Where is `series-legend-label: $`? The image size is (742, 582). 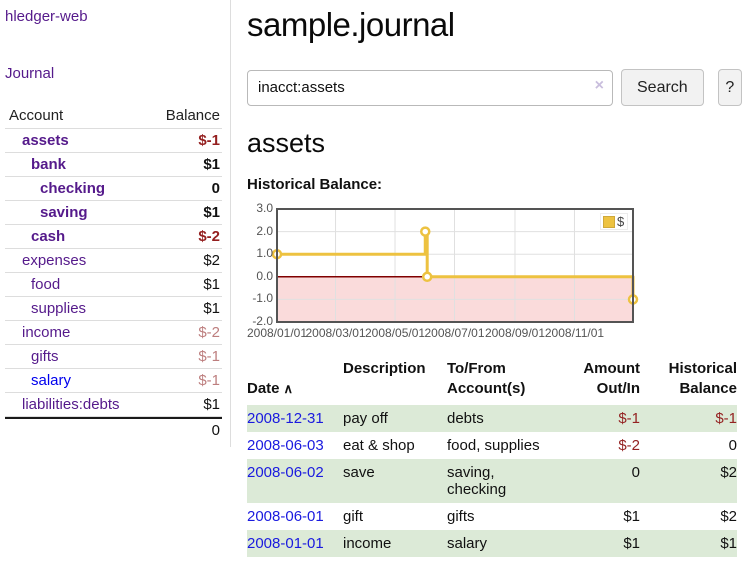
series-legend-label: $ is located at coordinates (621, 221).